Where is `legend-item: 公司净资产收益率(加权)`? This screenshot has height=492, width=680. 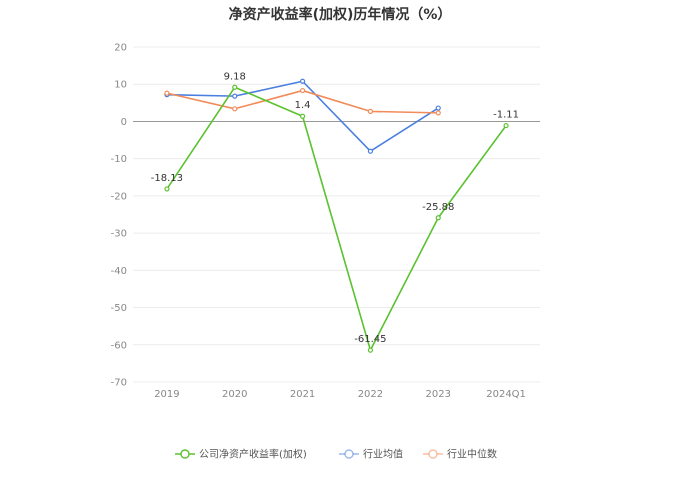 legend-item: 公司净资产收益率(加权) is located at coordinates (241, 454).